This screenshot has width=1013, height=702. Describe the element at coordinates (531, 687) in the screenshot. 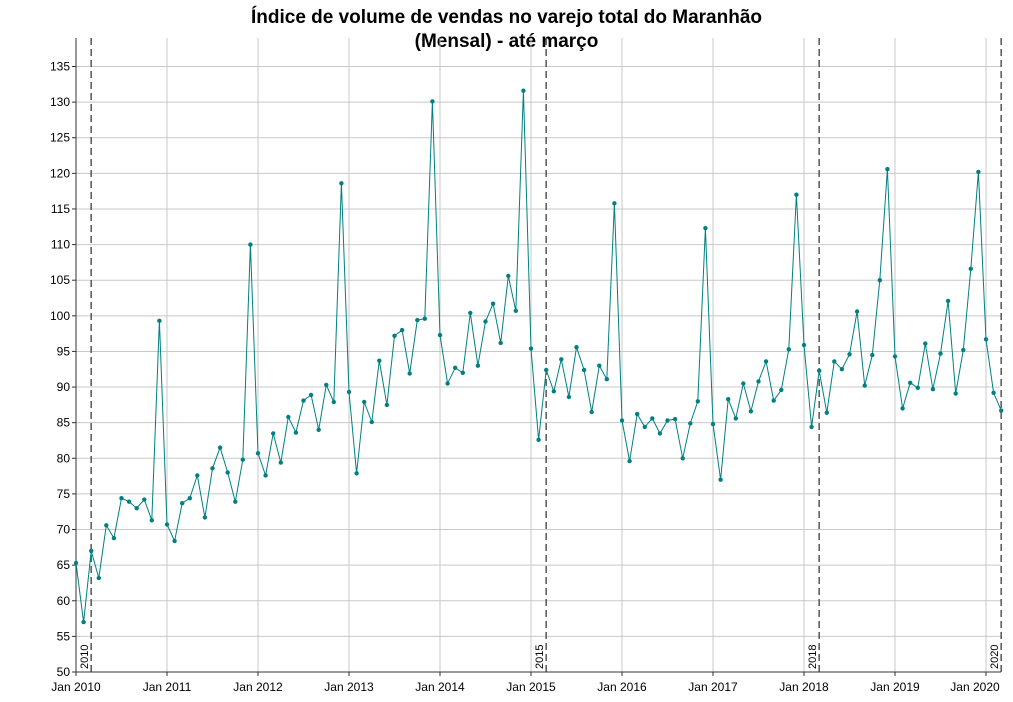

I see `x-tick-label: Jan 2015` at that location.